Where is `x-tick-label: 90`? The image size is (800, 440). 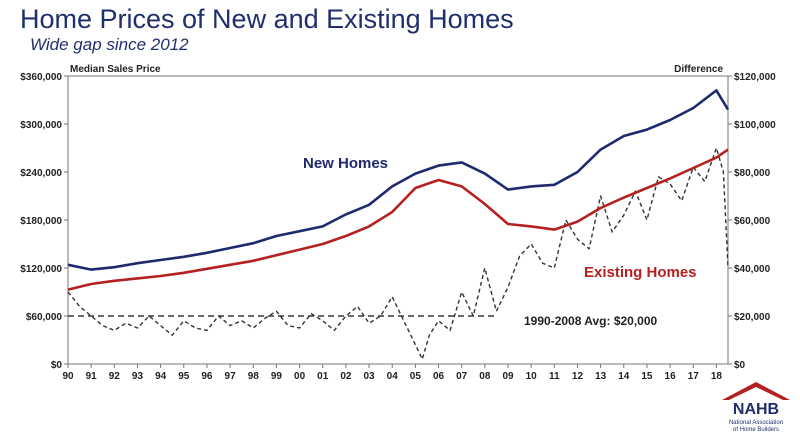
x-tick-label: 90 is located at coordinates (68, 376).